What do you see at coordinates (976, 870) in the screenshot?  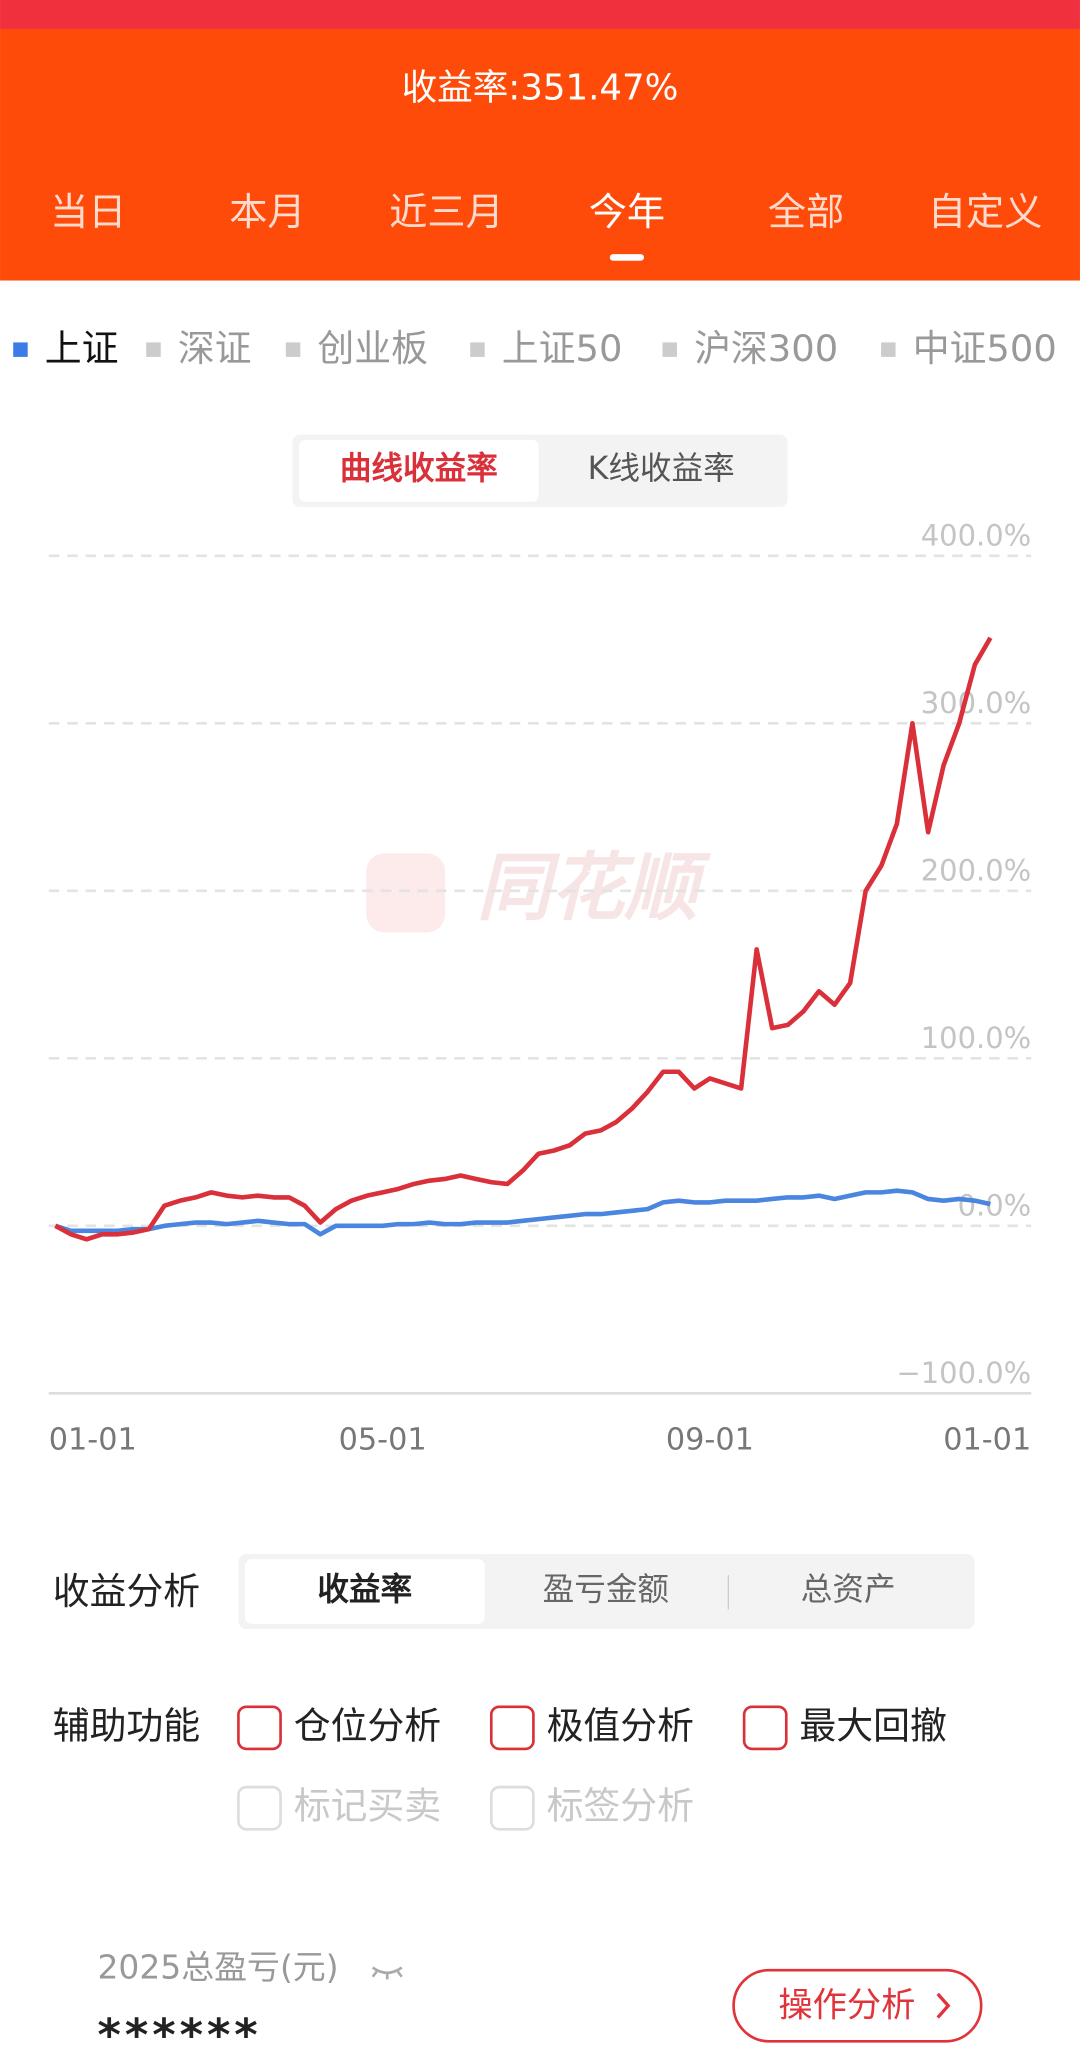 I see `y-tick-label: 200.0%` at bounding box center [976, 870].